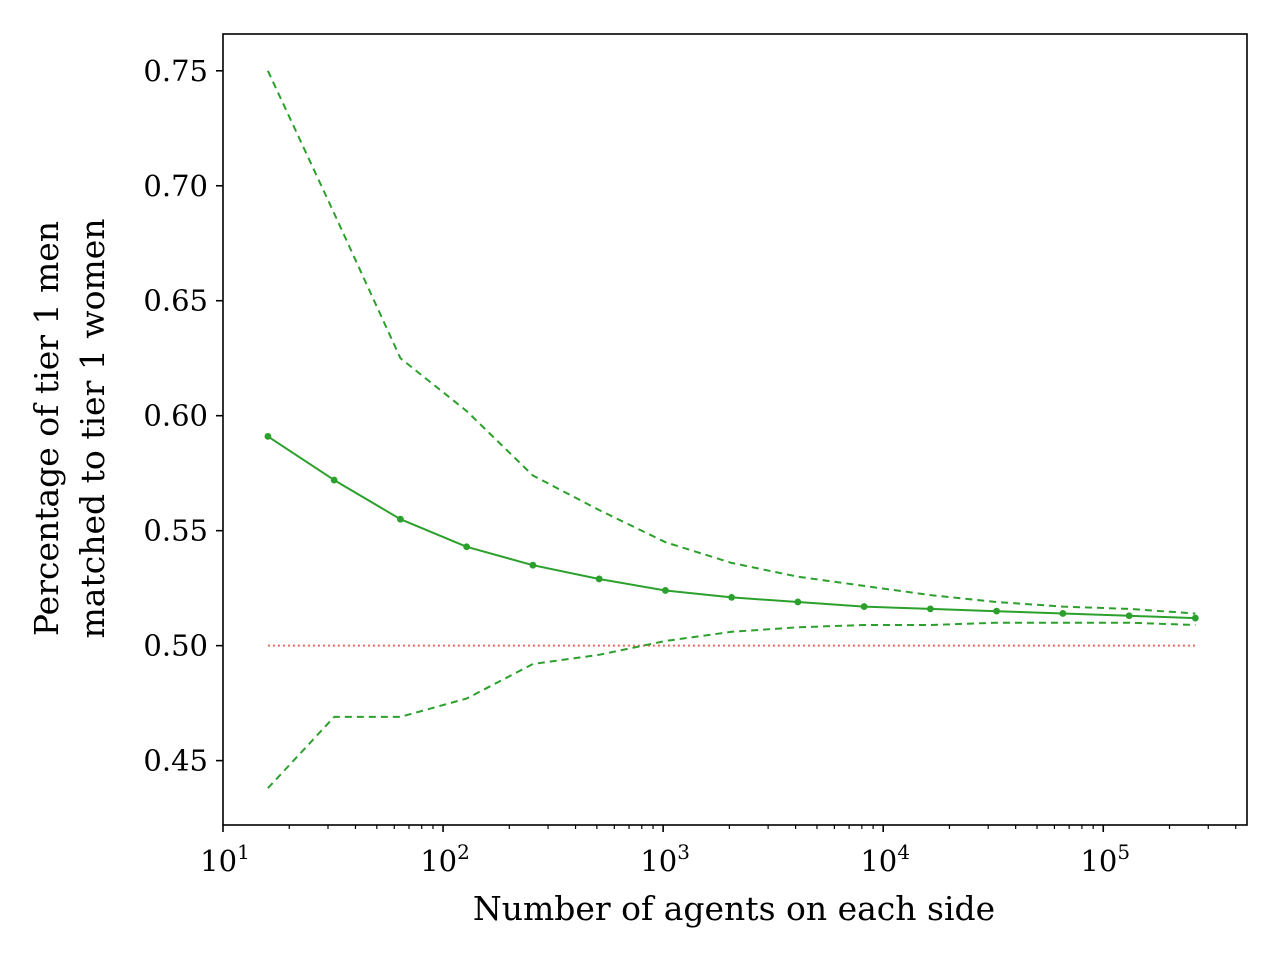 Image resolution: width=1280 pixels, height=960 pixels. What do you see at coordinates (175, 416) in the screenshot?
I see `y-tick-label: 0.60` at bounding box center [175, 416].